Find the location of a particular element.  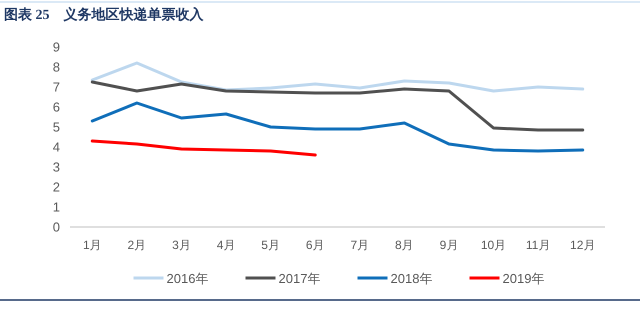

title: 图表 25 义务地区快递单票收入 is located at coordinates (104, 15).